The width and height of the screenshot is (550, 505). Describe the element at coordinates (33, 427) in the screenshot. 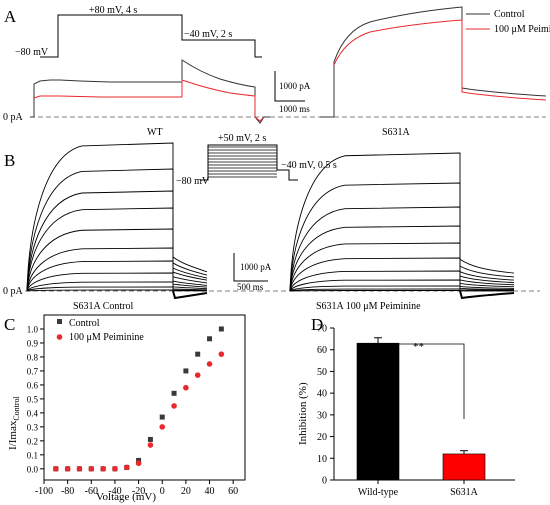

I see `c-y-tick-label: 0.3` at that location.